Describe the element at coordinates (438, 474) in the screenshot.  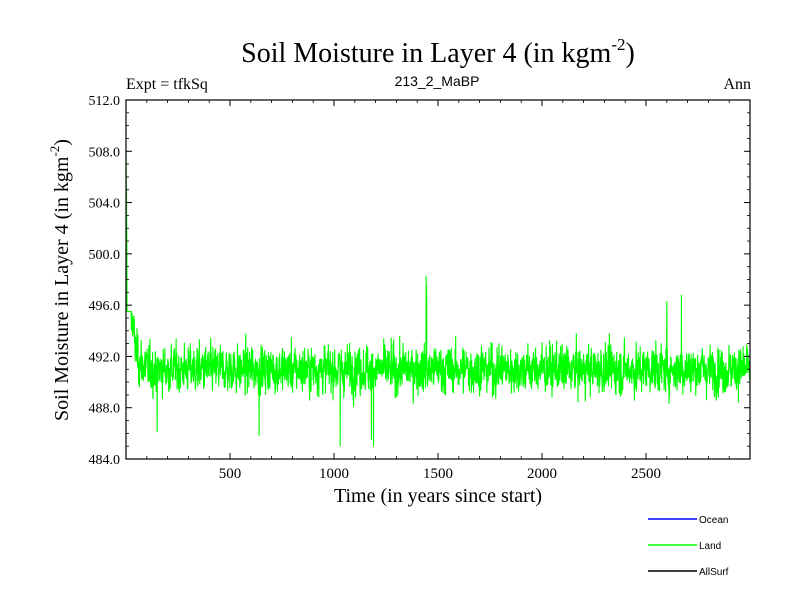
I see `x-tick-label: 1500` at that location.